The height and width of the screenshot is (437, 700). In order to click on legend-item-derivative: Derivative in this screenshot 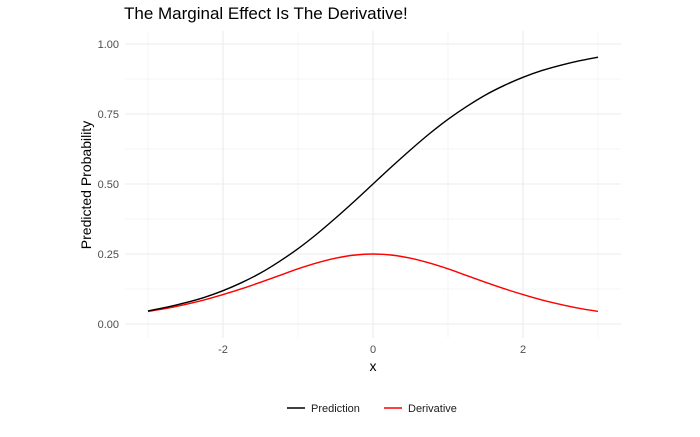, I will do `click(420, 409)`.